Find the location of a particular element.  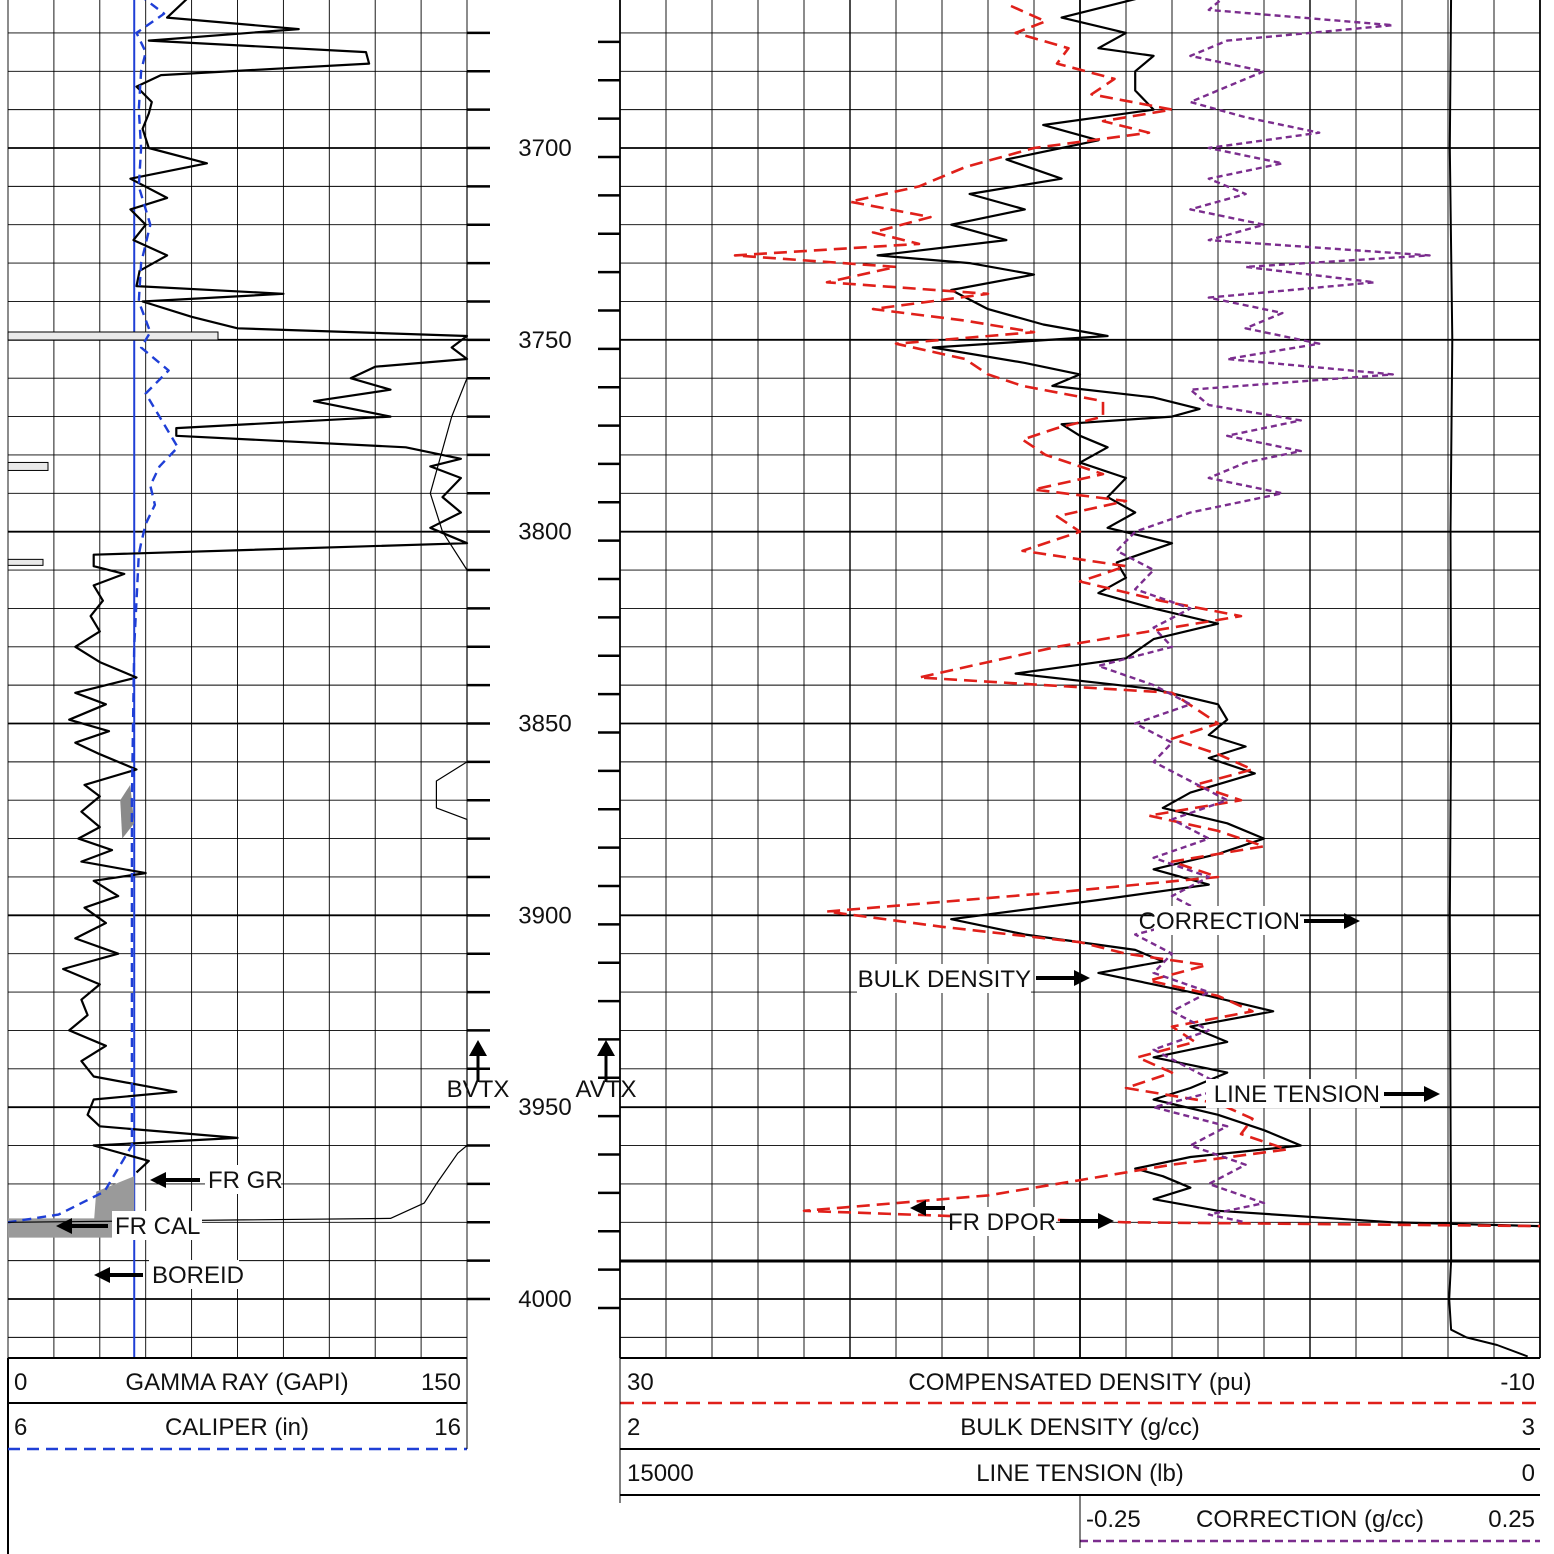

compensated-density-max: -10 is located at coordinates (1517, 1382).